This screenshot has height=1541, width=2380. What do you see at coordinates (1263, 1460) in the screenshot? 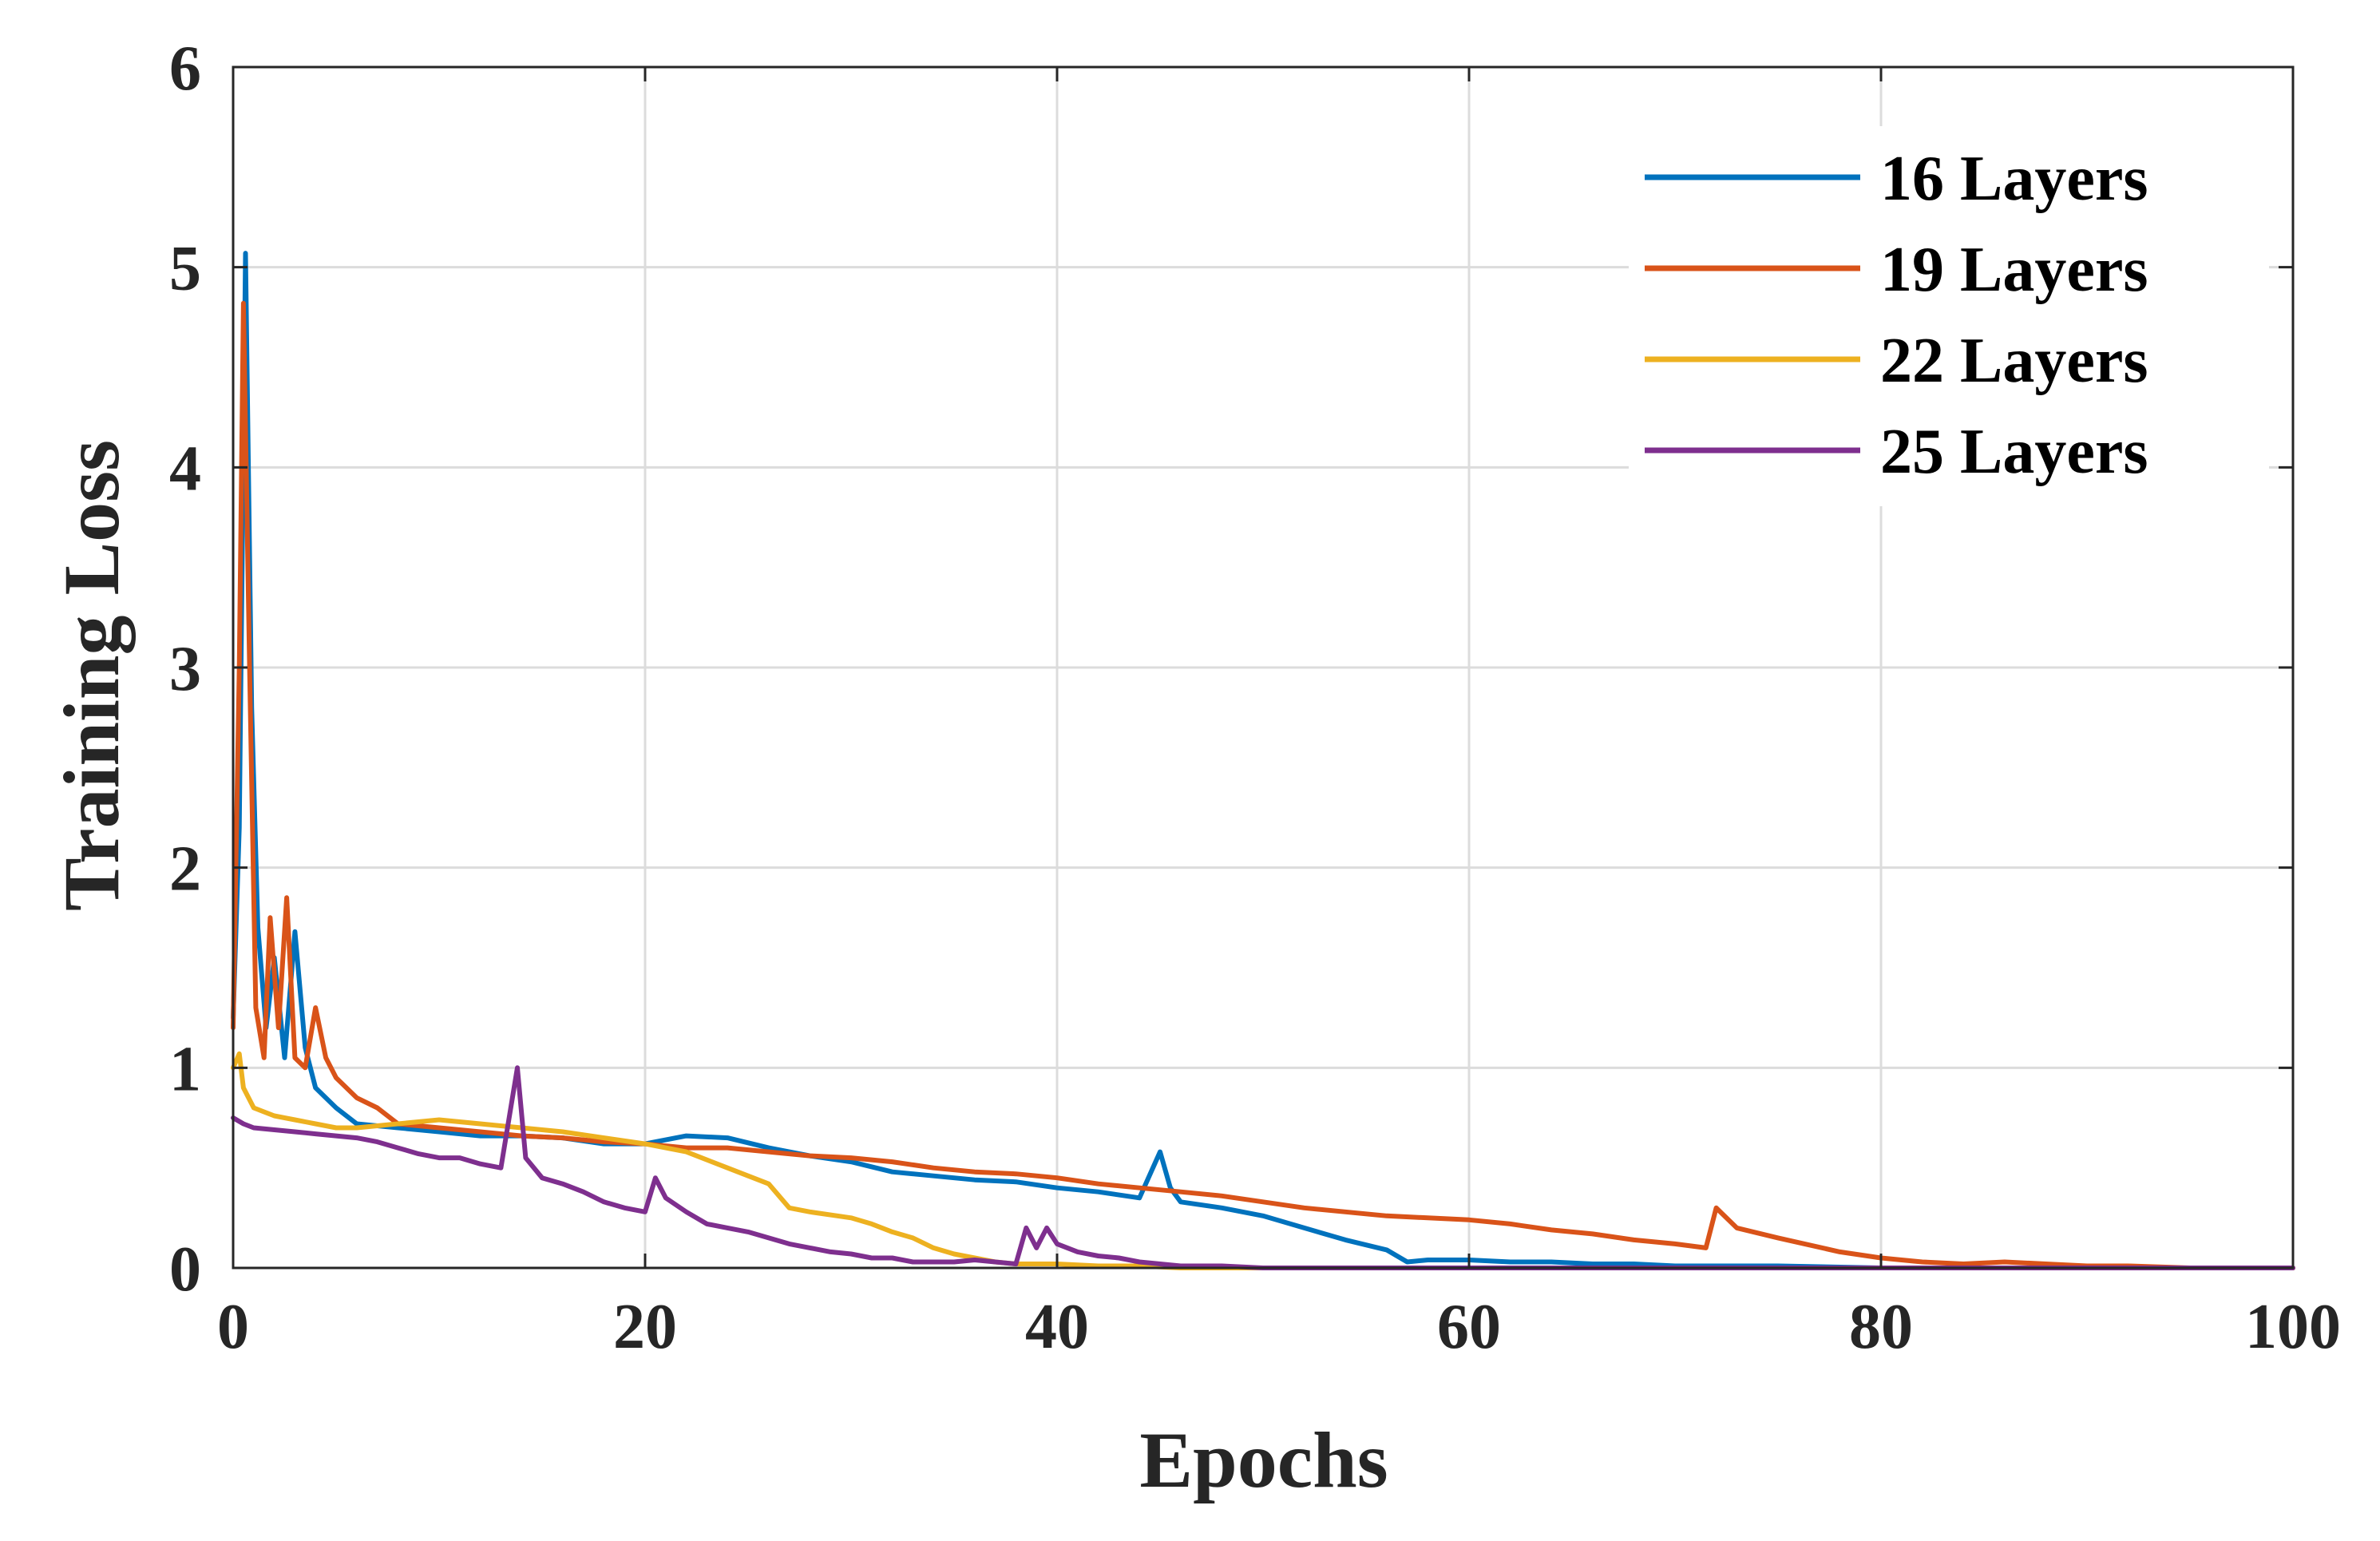
I see `x-axis-label: Epochs` at bounding box center [1263, 1460].